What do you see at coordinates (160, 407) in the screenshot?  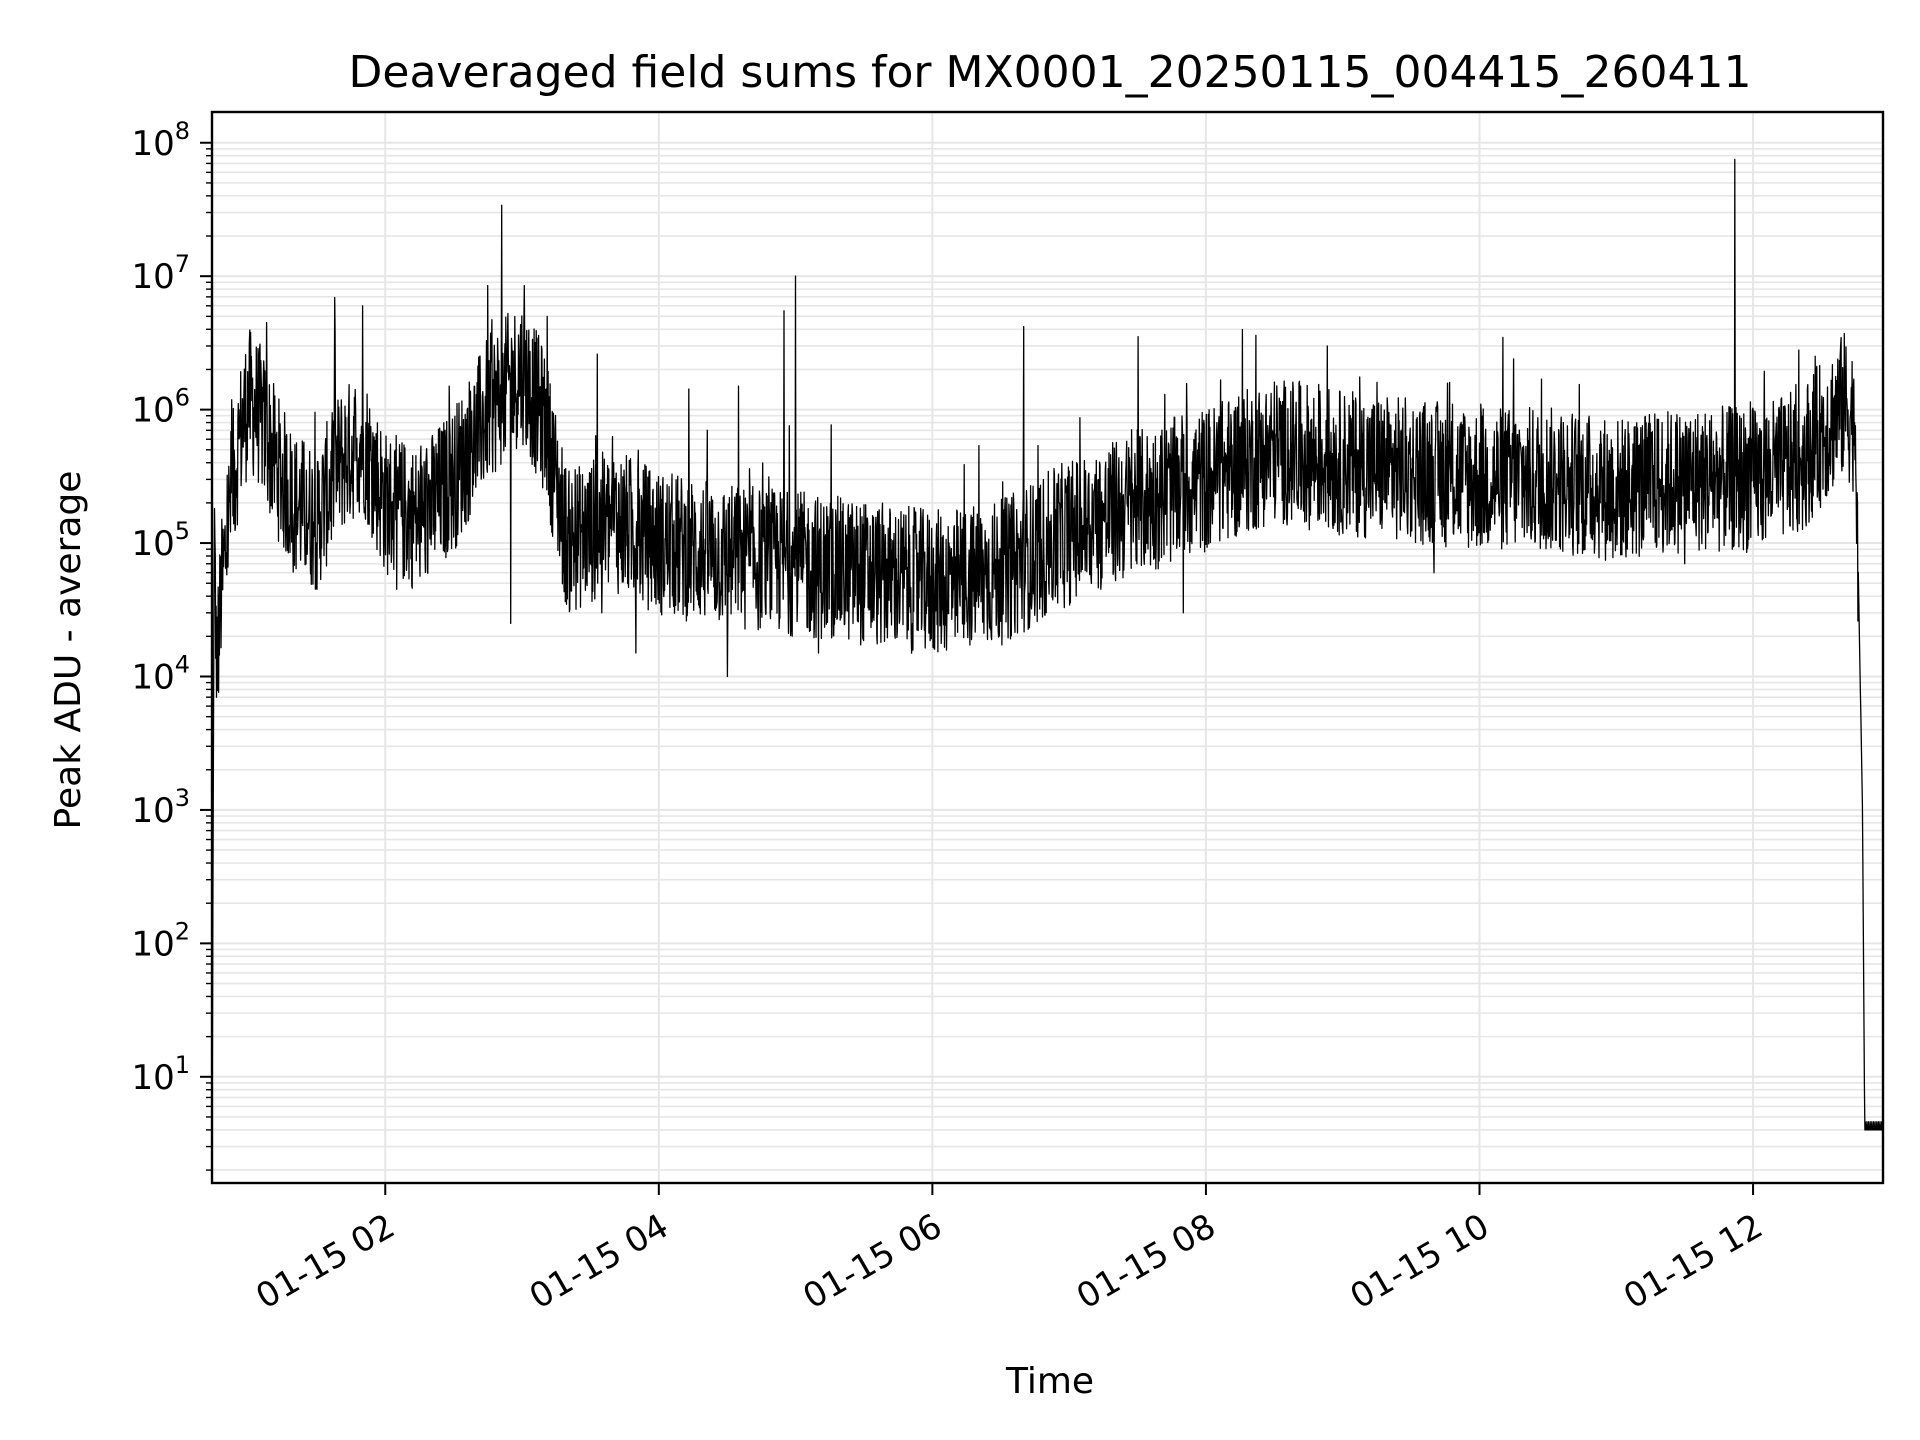 I see `y-tick-label: 10⁶` at bounding box center [160, 407].